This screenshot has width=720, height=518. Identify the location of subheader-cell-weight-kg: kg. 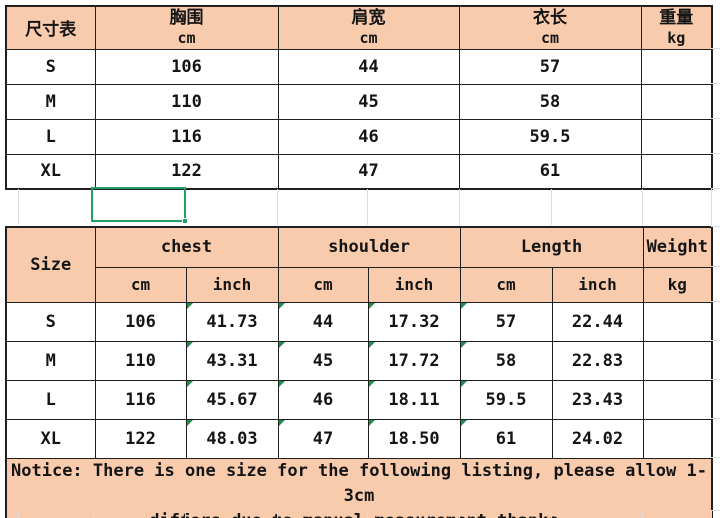
(677, 284).